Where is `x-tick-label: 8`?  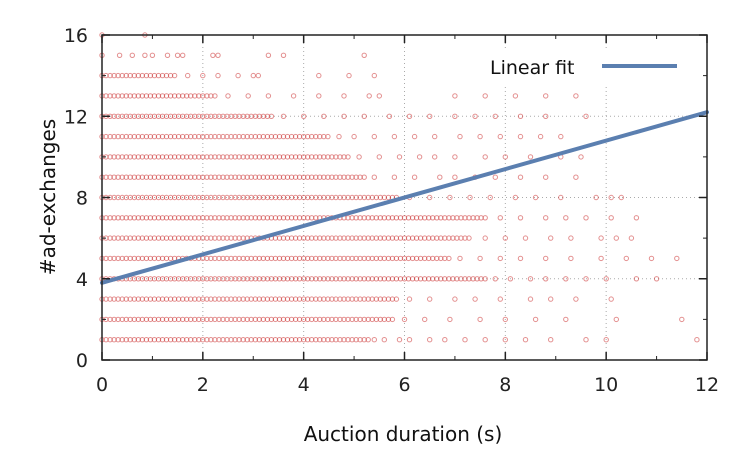 x-tick-label: 8 is located at coordinates (505, 385).